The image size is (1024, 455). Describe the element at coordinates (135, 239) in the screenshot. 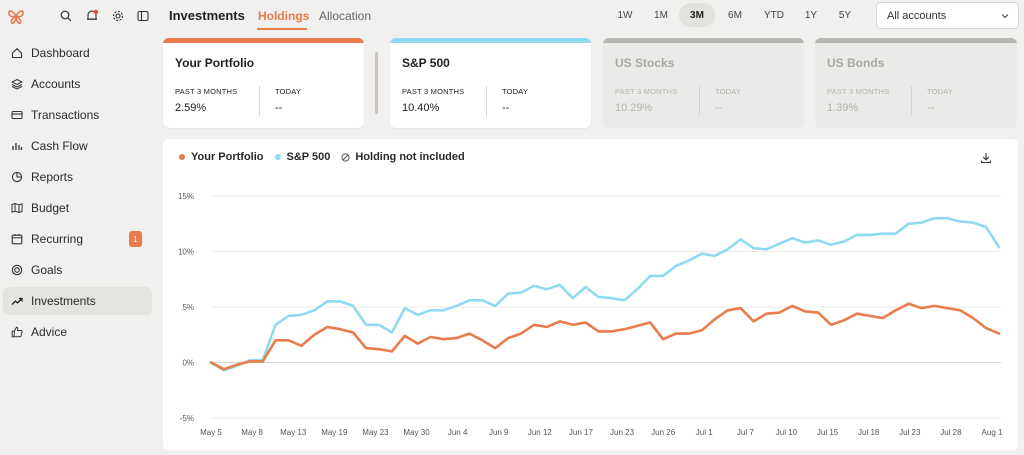

I see `recurring-count-badge: 1` at that location.